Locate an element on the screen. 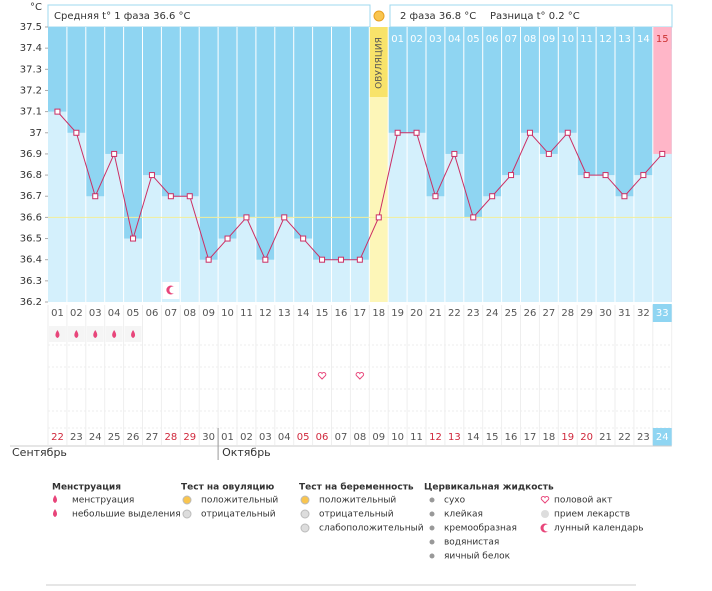 The height and width of the screenshot is (591, 712). date-label: 08 is located at coordinates (359, 437).